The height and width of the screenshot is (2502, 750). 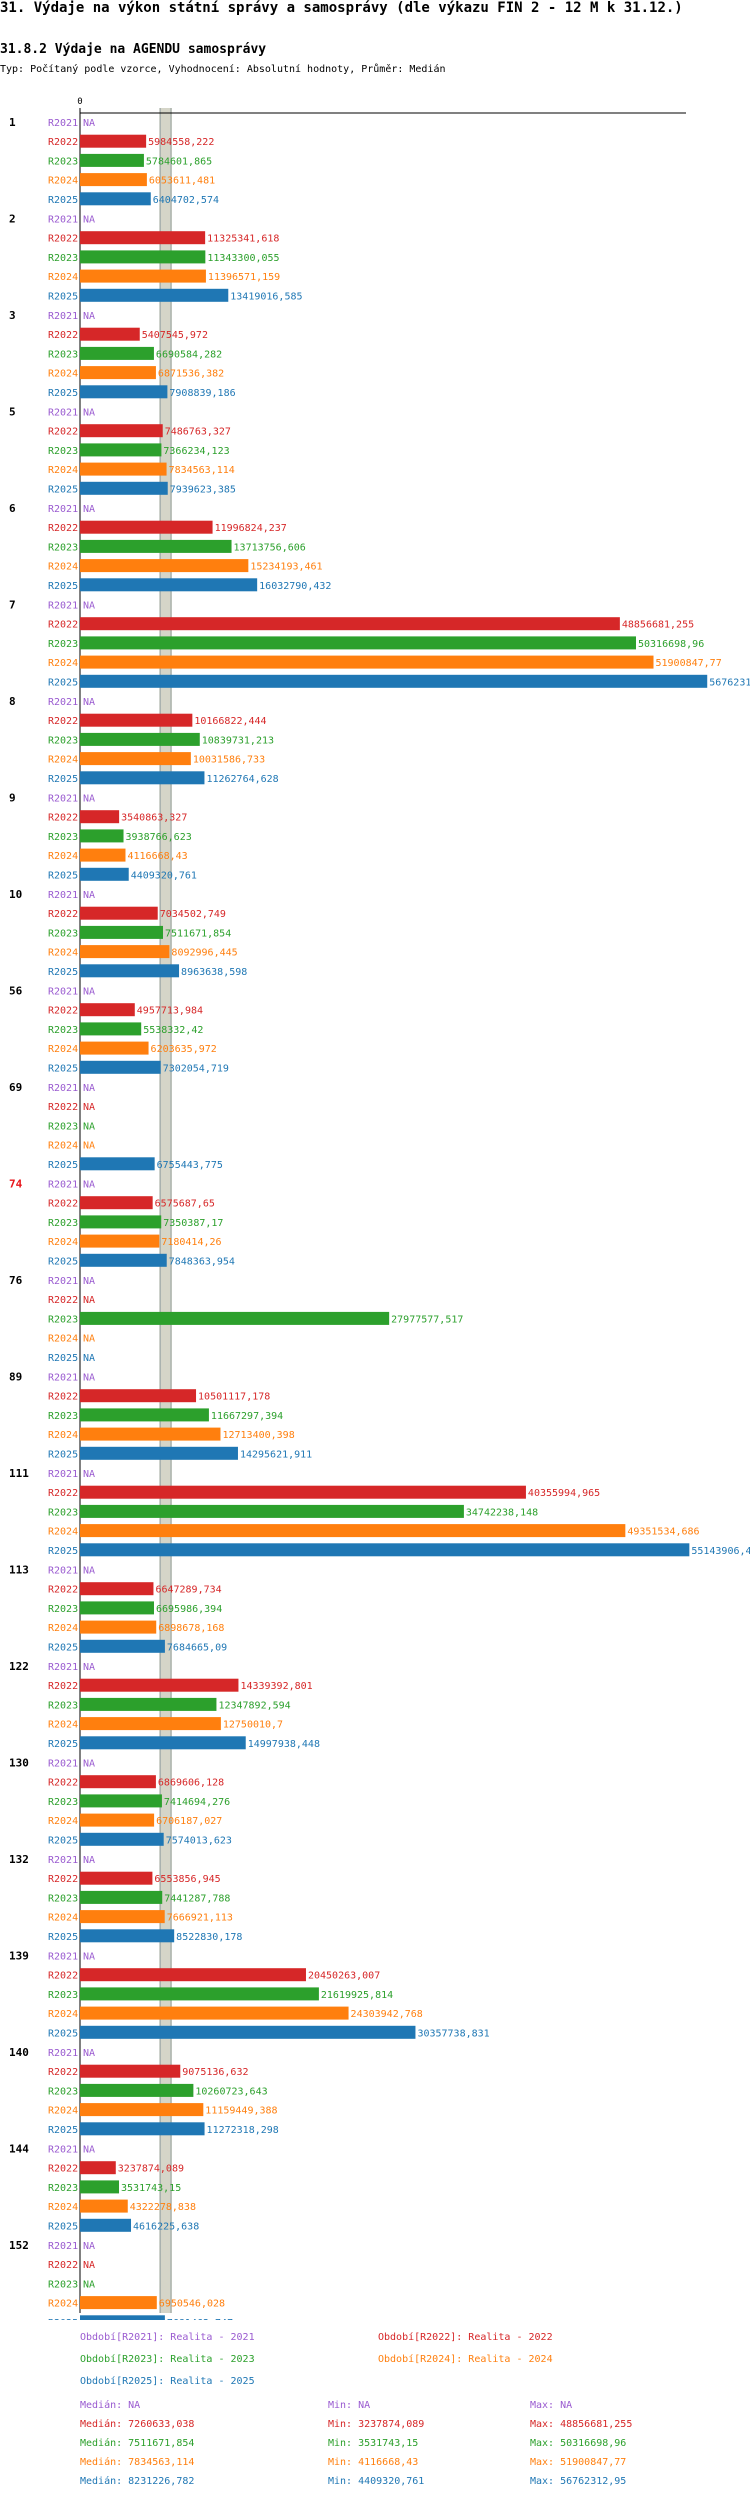 I want to click on value-label: 7574013,623, so click(x=199, y=1840).